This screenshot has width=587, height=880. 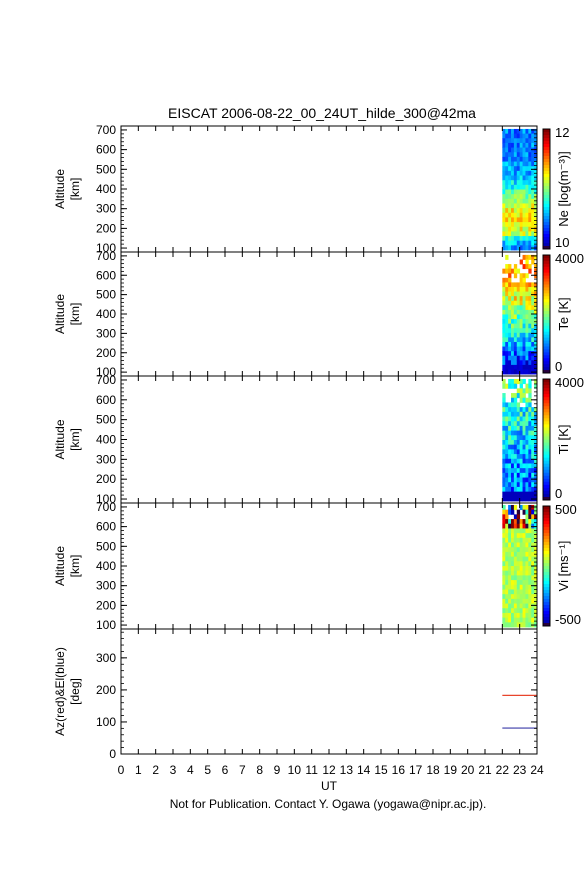 I want to click on panel-frame, so click(x=329, y=439).